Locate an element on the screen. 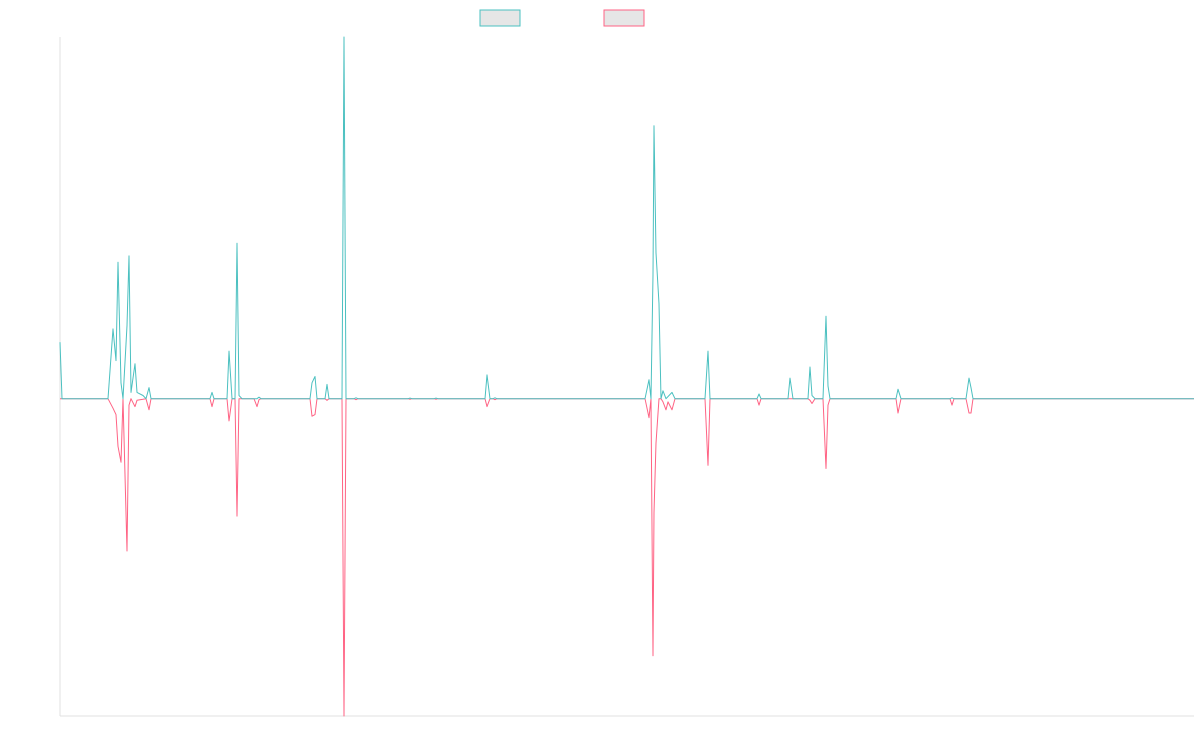 Image resolution: width=1200 pixels, height=750 pixels. legend is located at coordinates (562, 18).